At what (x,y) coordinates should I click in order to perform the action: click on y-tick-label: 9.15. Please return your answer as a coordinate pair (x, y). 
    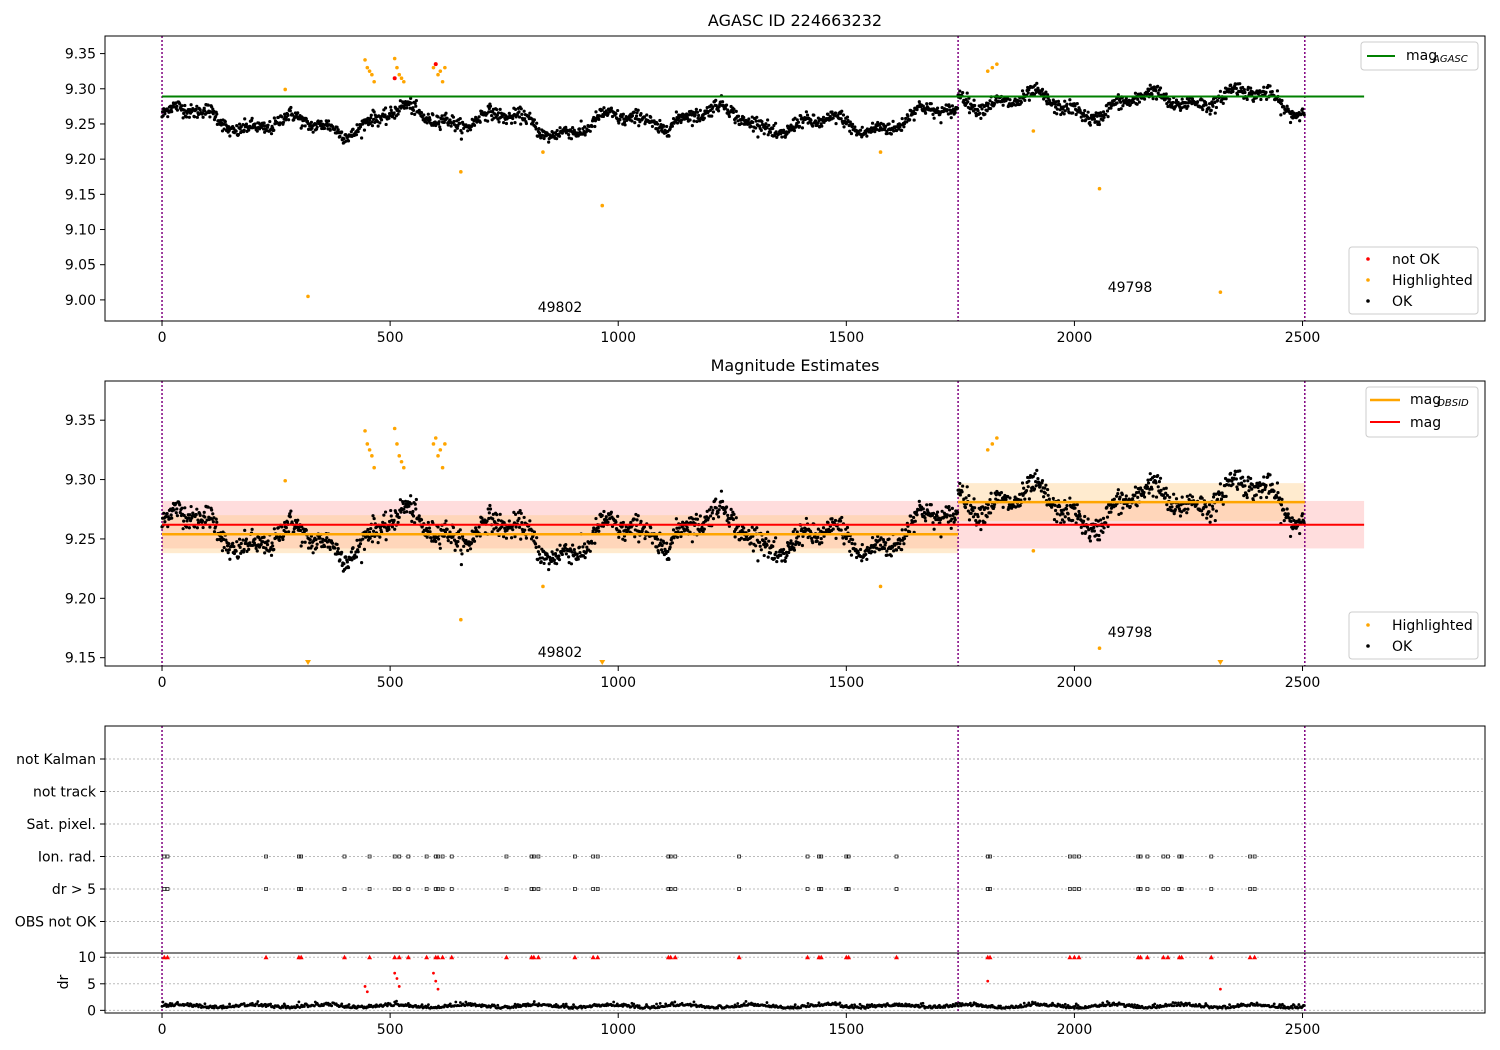
    Looking at the image, I should click on (80, 659).